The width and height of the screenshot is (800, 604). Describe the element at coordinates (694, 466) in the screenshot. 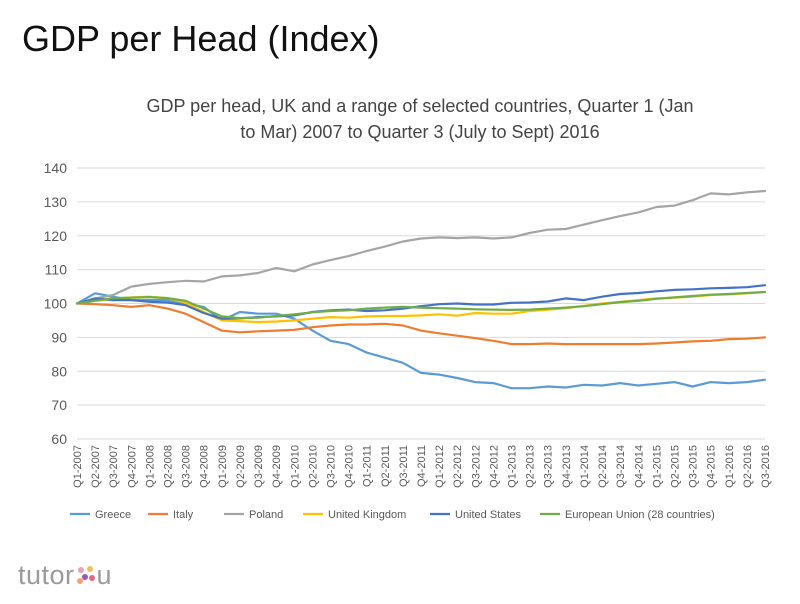

I see `x-tick-label: Q3-2015` at that location.